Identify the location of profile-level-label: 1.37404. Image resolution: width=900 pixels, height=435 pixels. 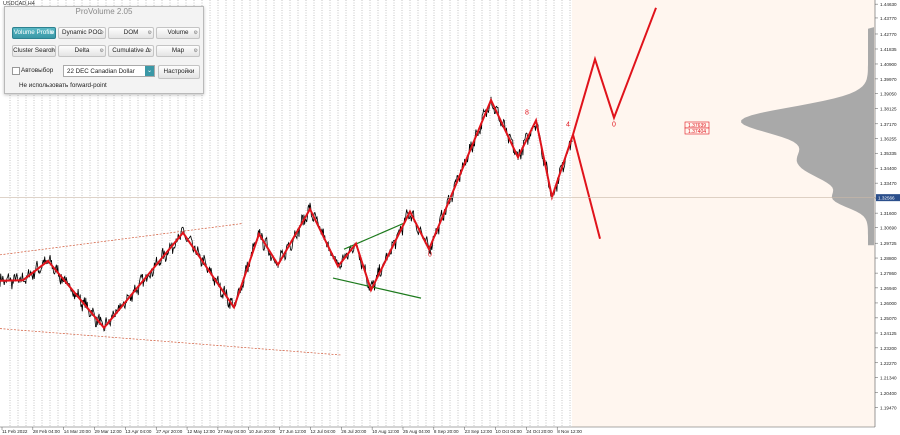
(697, 132).